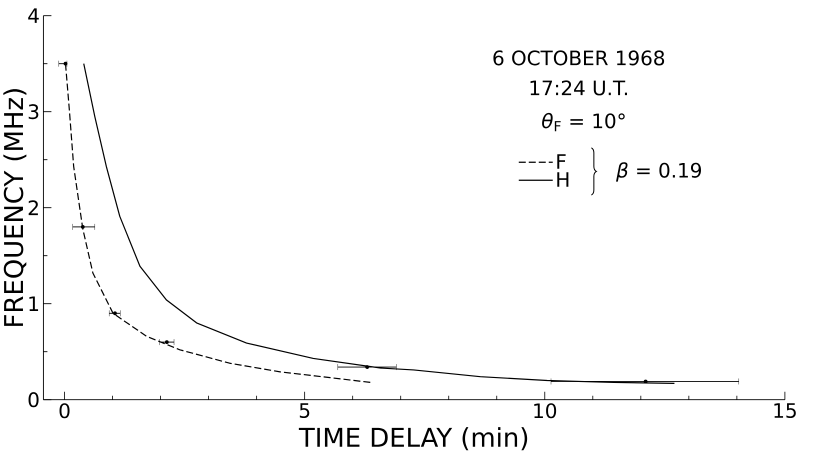 The image size is (823, 469). What do you see at coordinates (562, 179) in the screenshot?
I see `legend-label: H` at bounding box center [562, 179].